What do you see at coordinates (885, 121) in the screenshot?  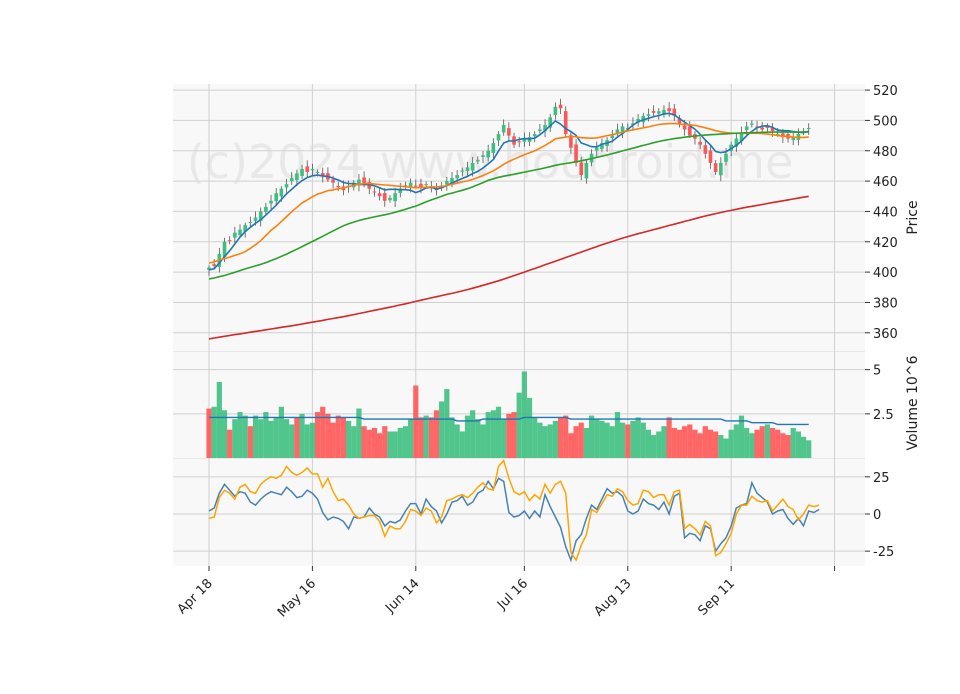 I see `y-tick-label: 500` at bounding box center [885, 121].